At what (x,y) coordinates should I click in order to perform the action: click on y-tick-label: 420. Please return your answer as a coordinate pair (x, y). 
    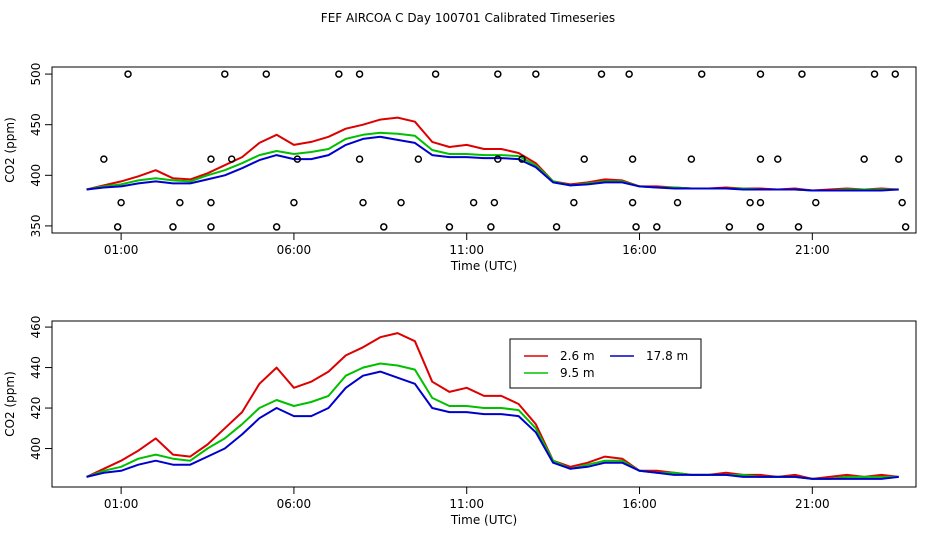
    Looking at the image, I should click on (36, 408).